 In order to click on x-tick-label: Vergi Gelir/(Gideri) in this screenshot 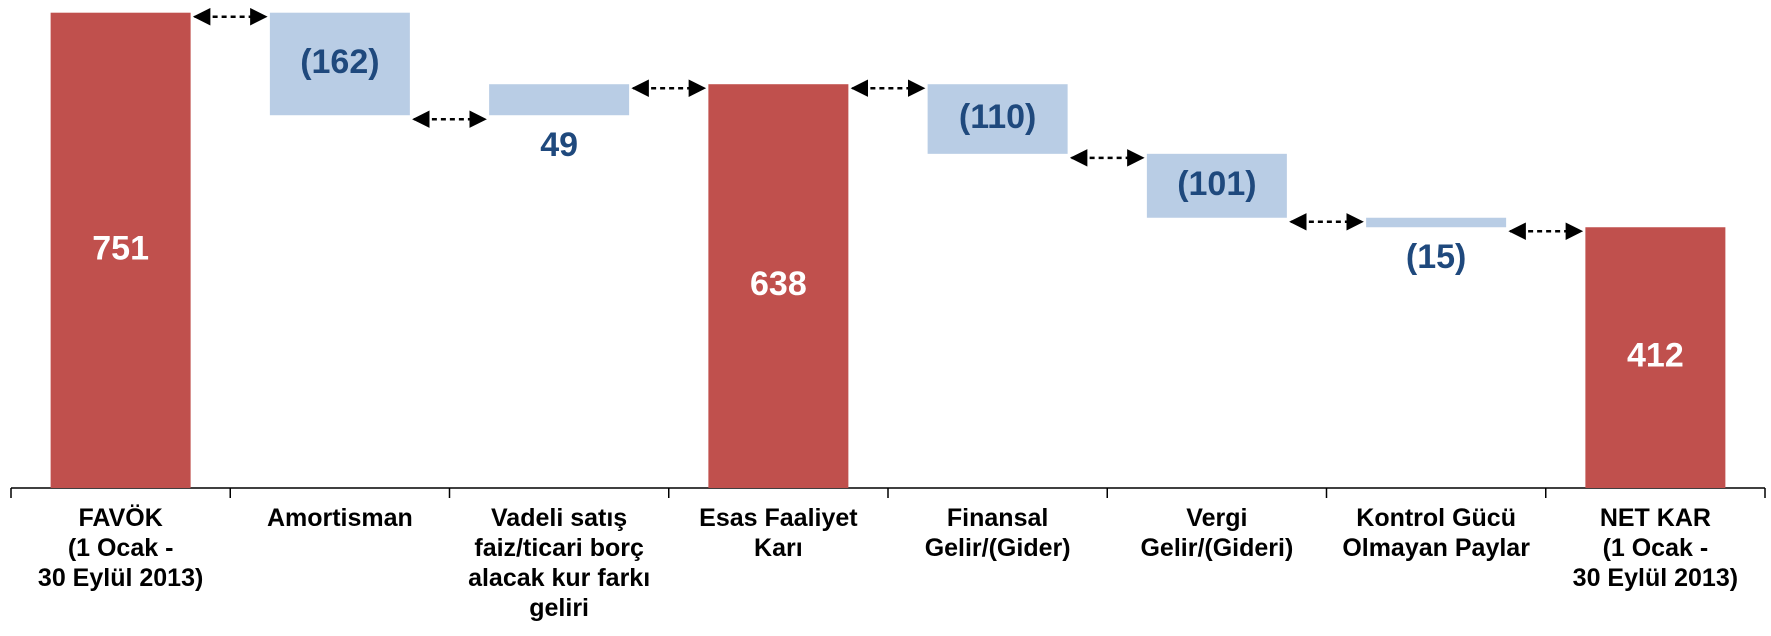, I will do `click(1217, 533)`.